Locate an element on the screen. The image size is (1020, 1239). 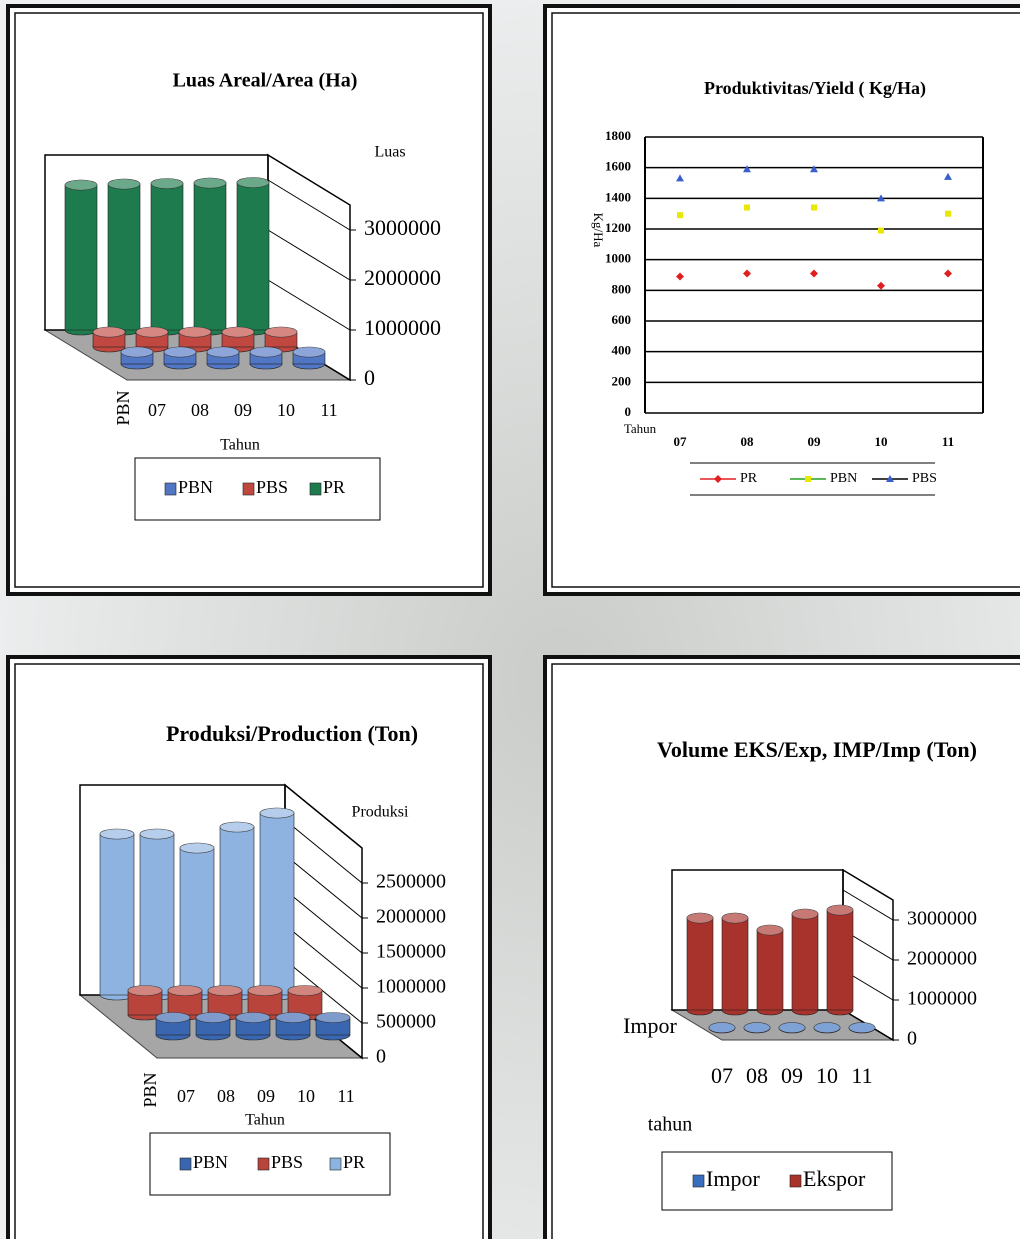
y-axis-title: Kg/Ha is located at coordinates (598, 230).